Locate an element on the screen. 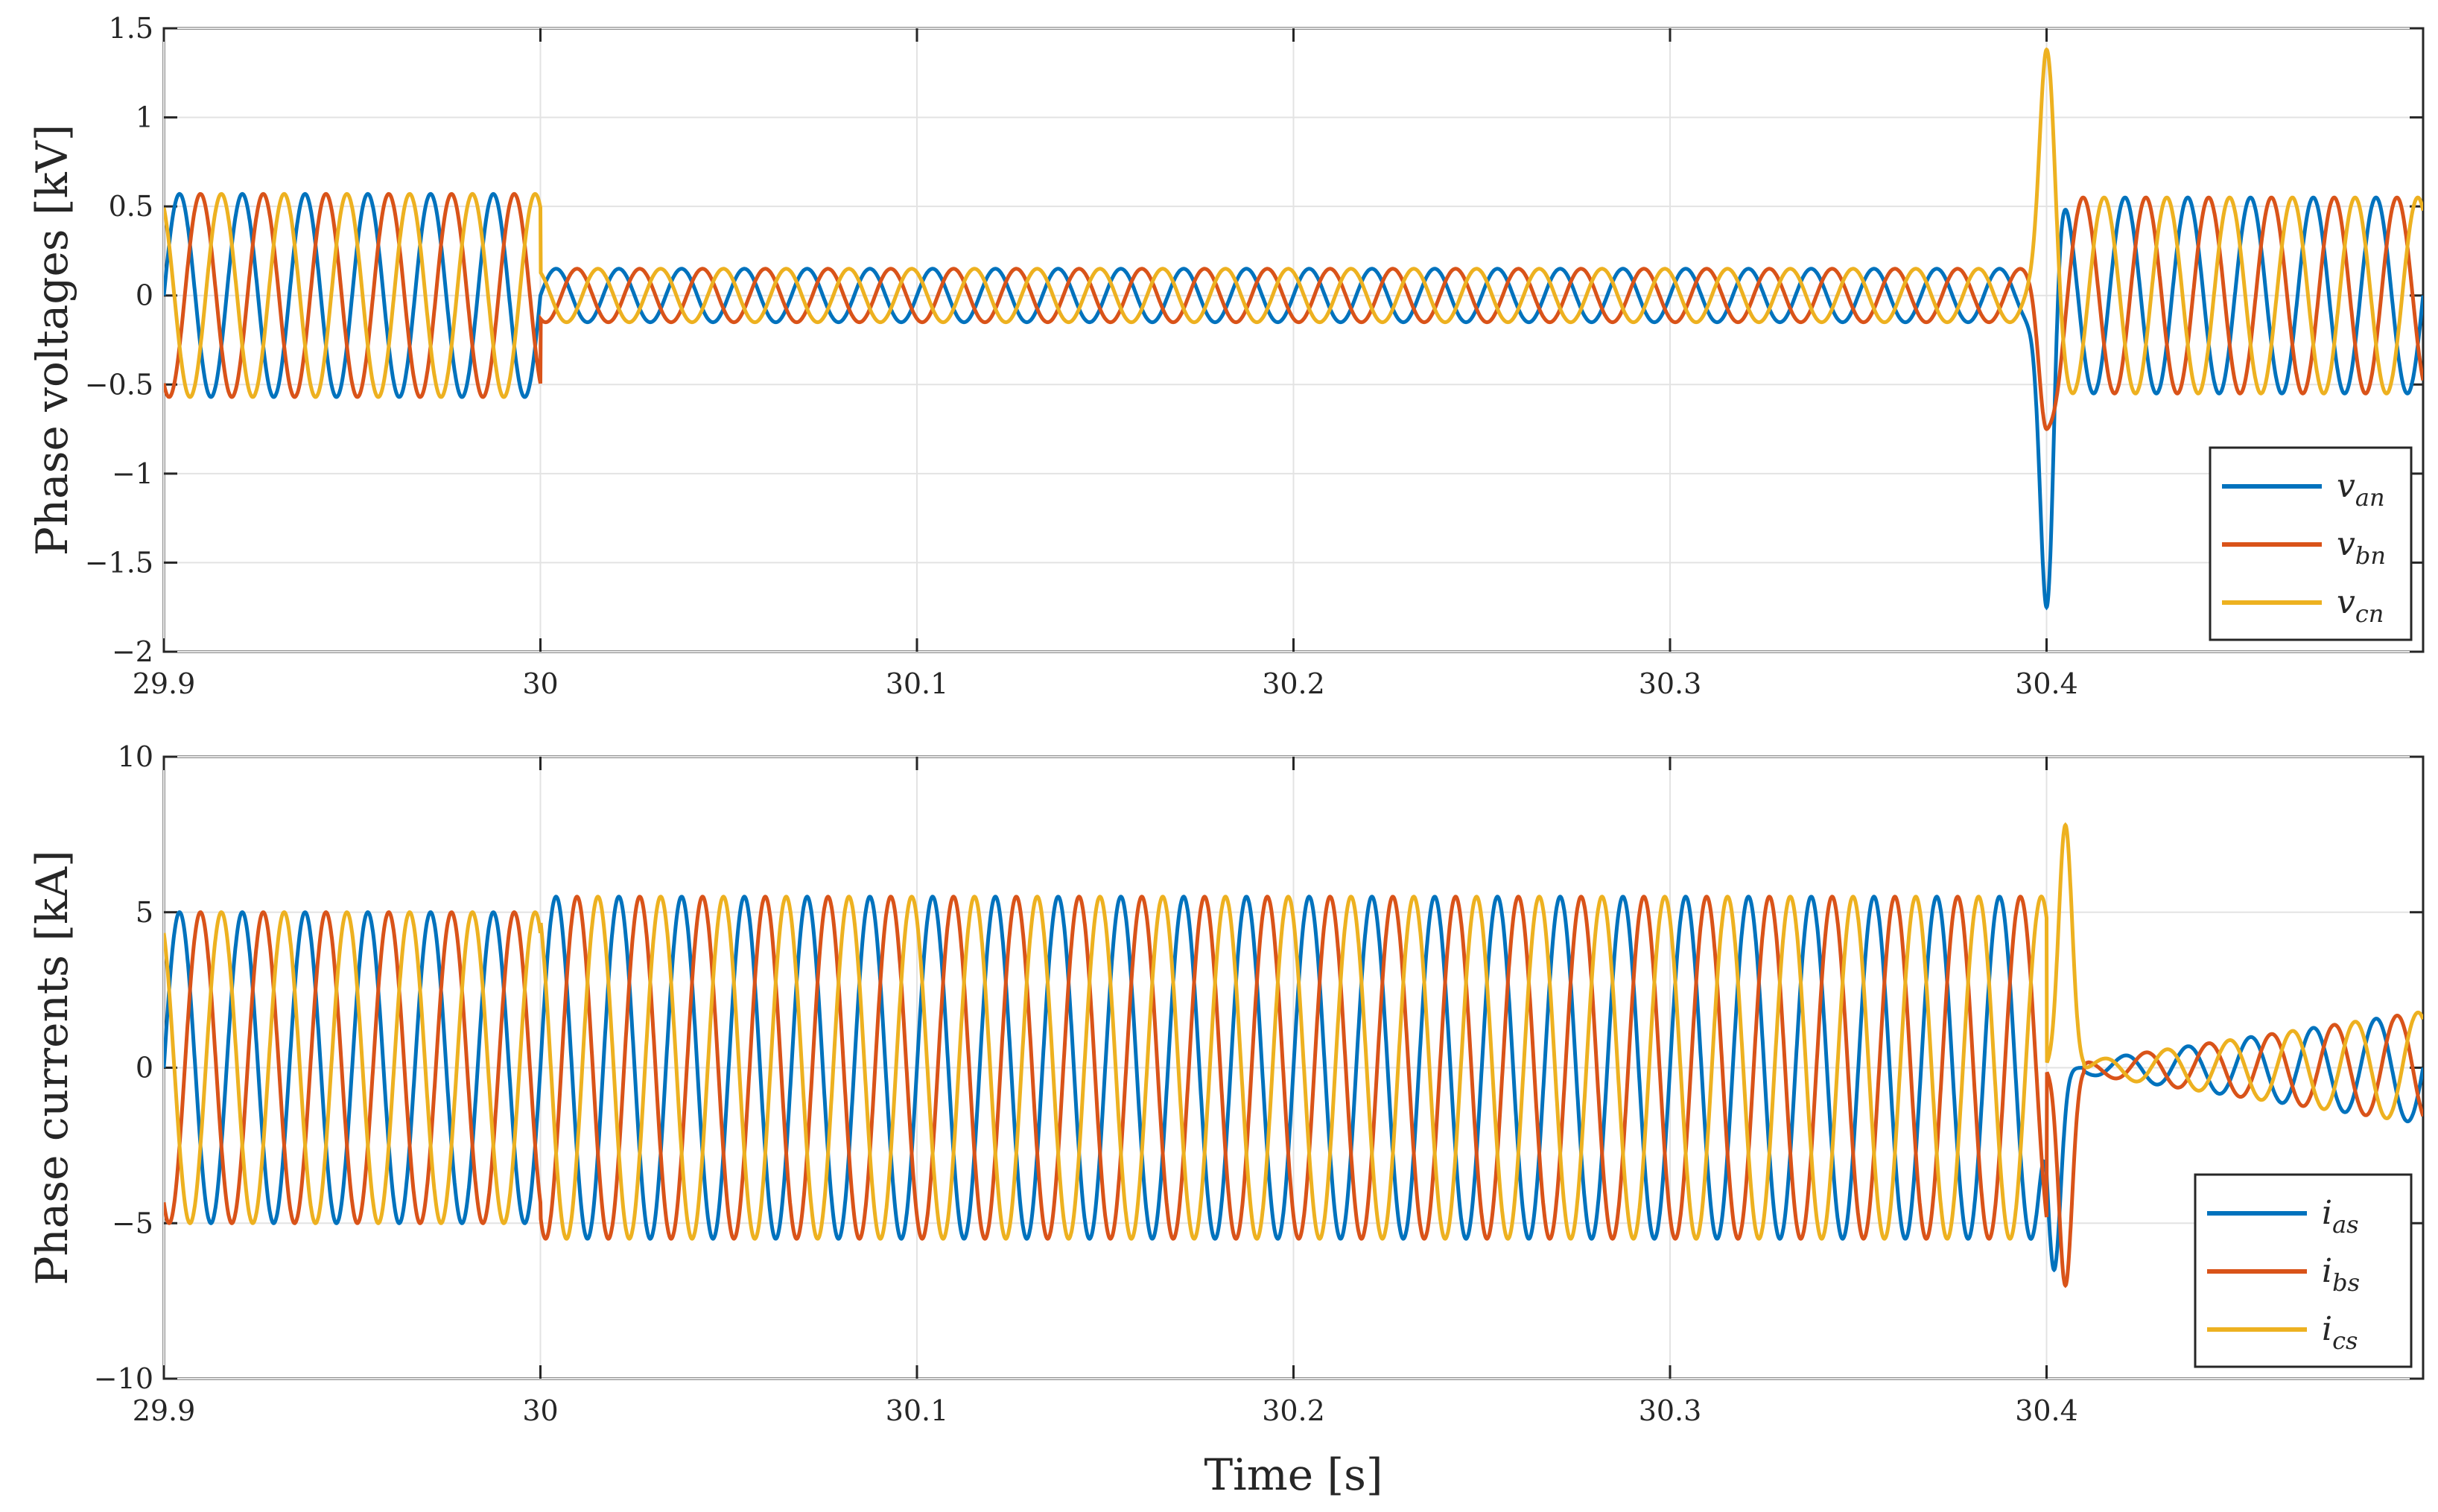 Image resolution: width=2438 pixels, height=1512 pixels. legend-entry: van is located at coordinates (2361, 489).